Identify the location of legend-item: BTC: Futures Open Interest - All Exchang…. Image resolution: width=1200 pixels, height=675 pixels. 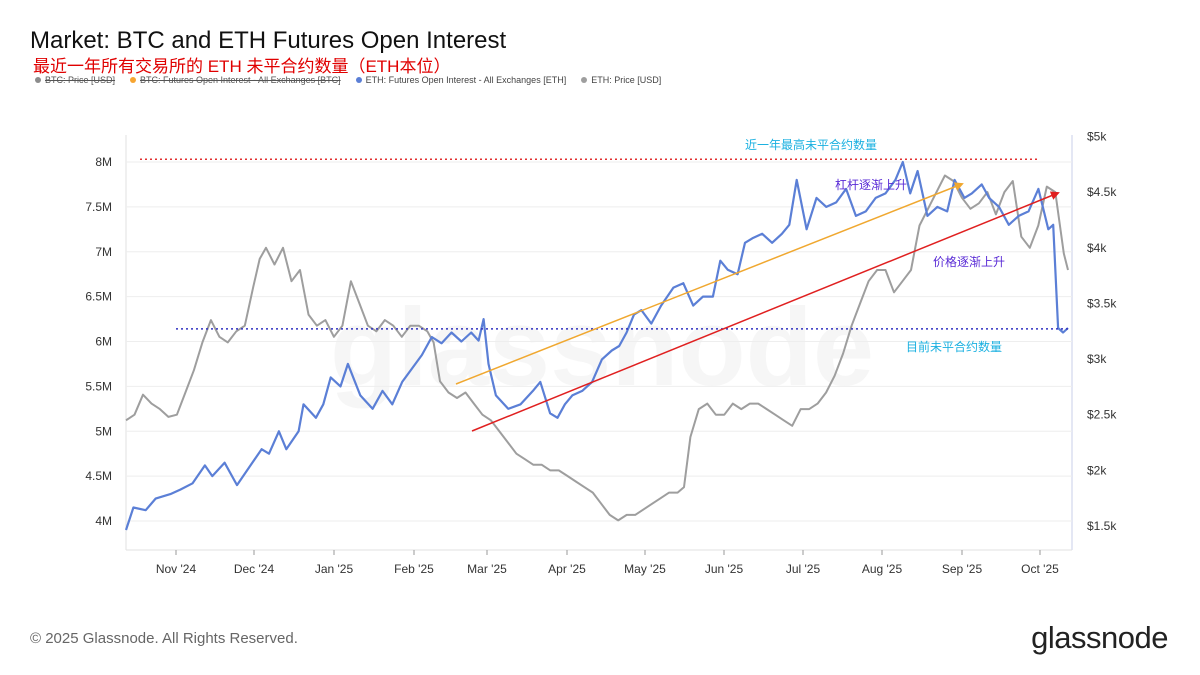
(235, 80).